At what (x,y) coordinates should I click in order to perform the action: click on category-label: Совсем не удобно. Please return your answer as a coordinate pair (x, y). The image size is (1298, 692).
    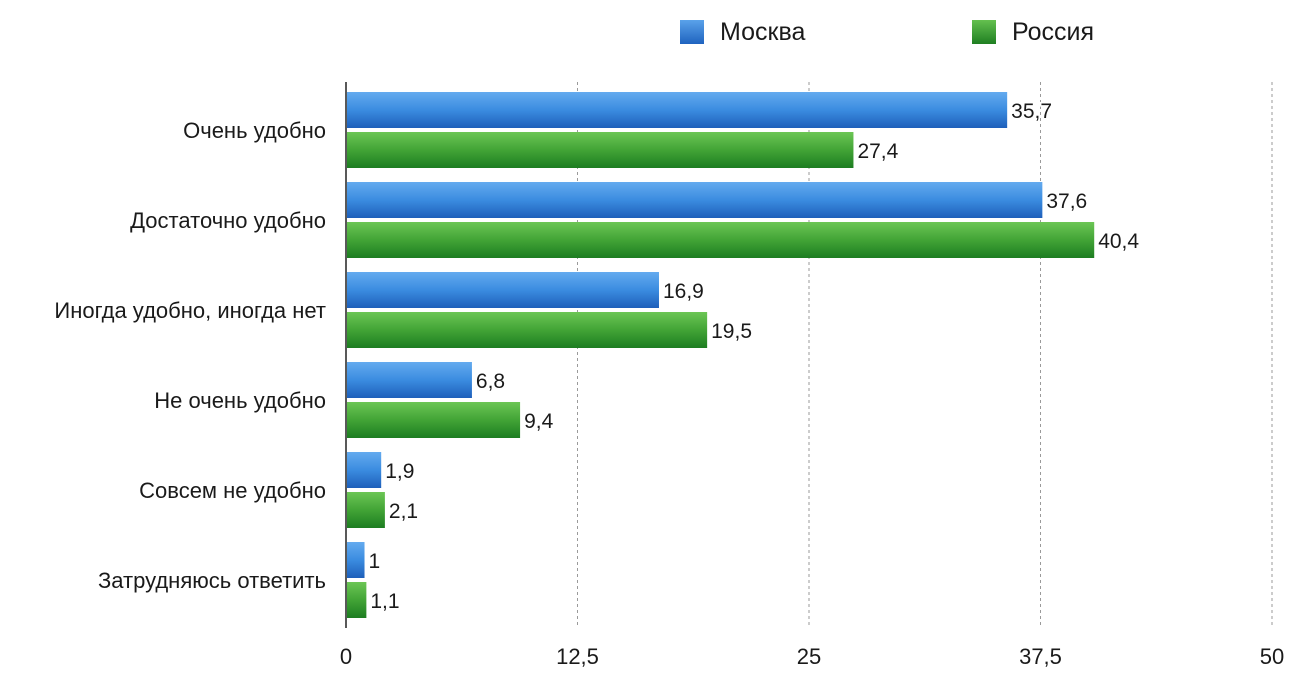
    Looking at the image, I should click on (232, 490).